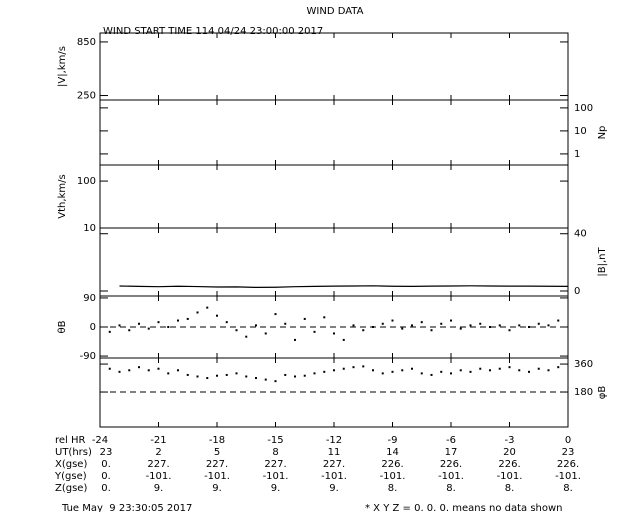  Describe the element at coordinates (602, 133) in the screenshot. I see `y-axis-label: Np` at that location.